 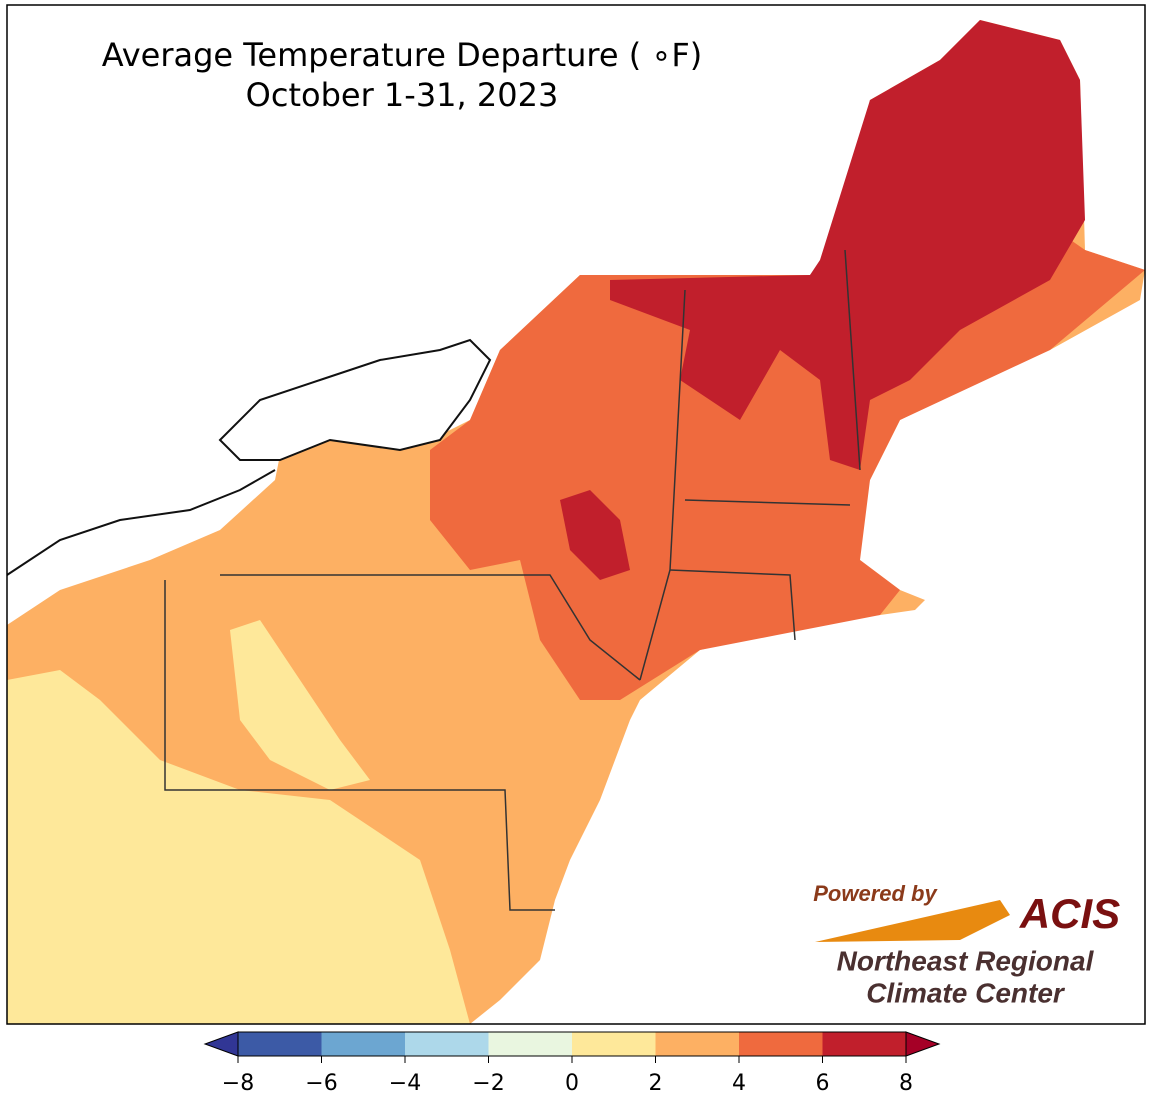 I want to click on lake-ontario, so click(x=355, y=399).